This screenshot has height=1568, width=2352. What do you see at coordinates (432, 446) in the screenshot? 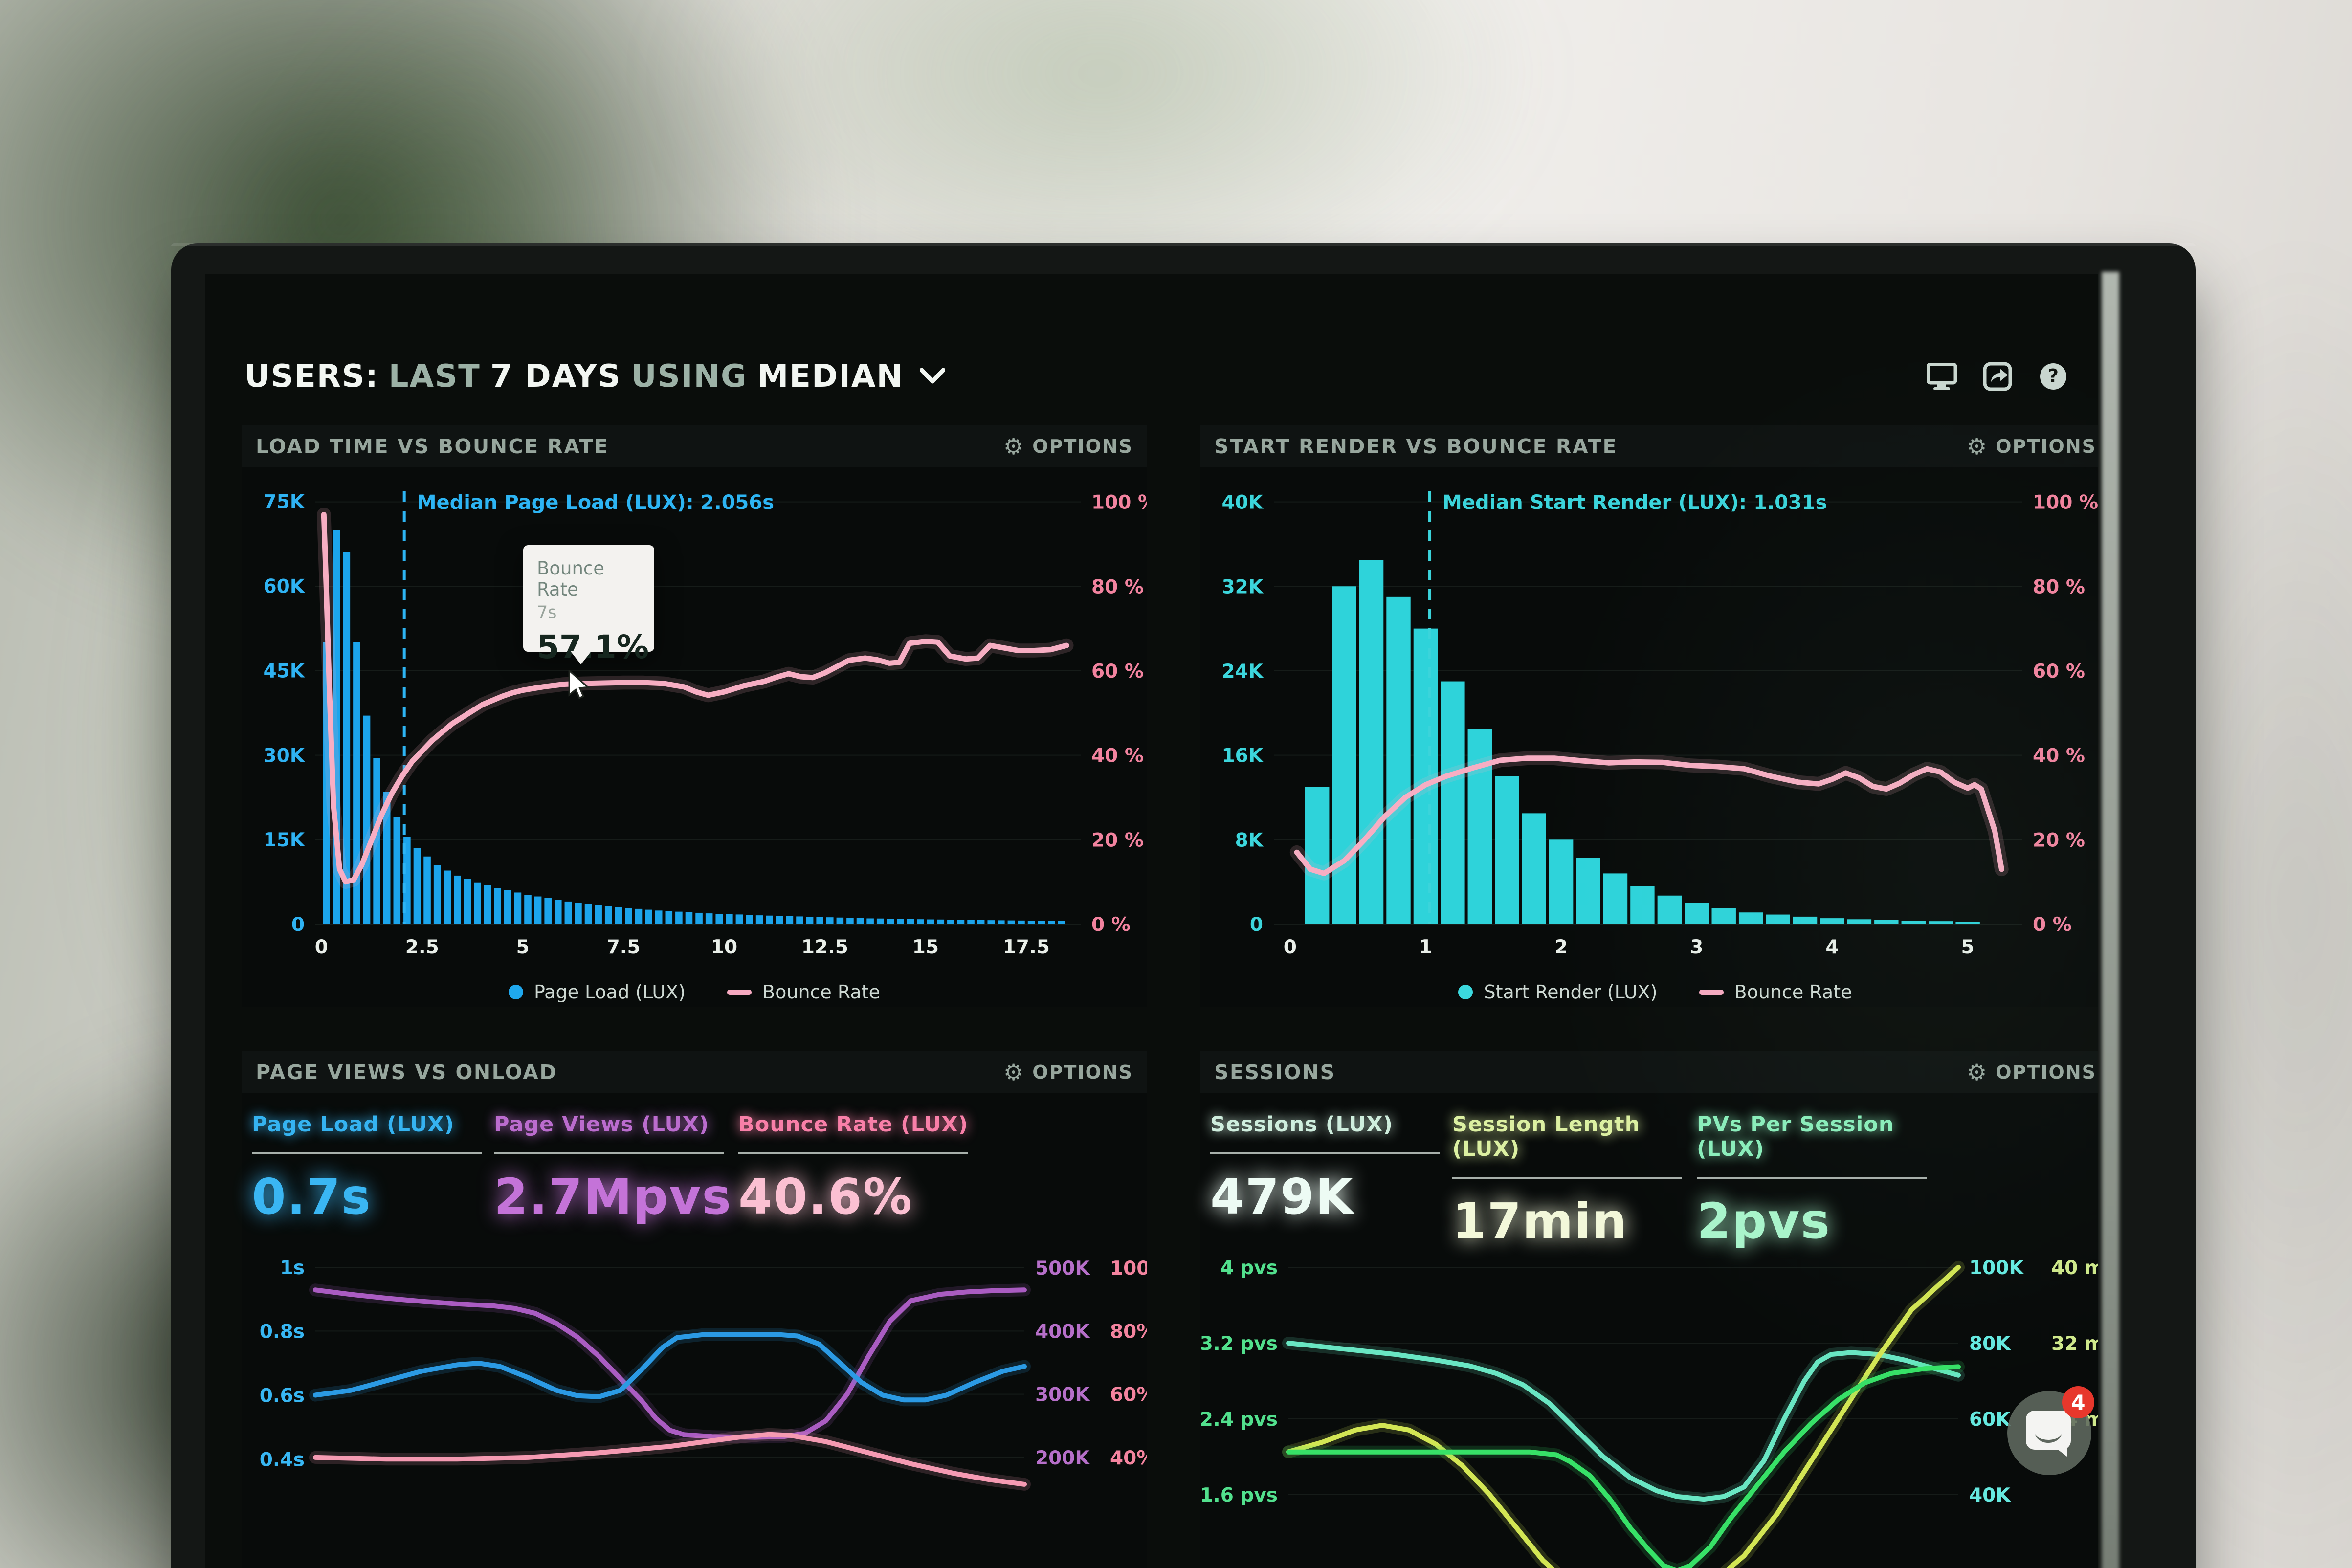
I see `panel-title: LOAD TIME VS BOUNCE RATE` at bounding box center [432, 446].